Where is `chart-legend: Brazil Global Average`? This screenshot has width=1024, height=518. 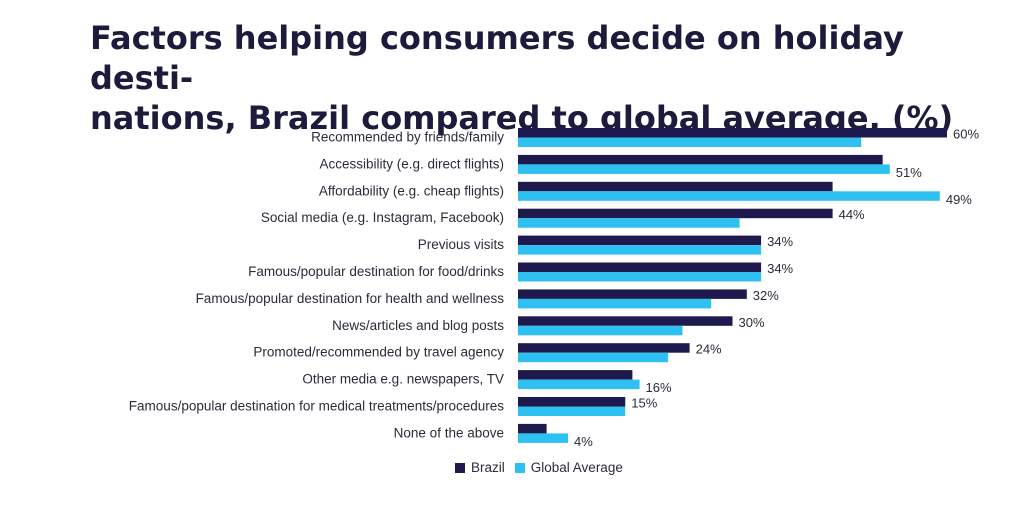
chart-legend: Brazil Global Average is located at coordinates (539, 467).